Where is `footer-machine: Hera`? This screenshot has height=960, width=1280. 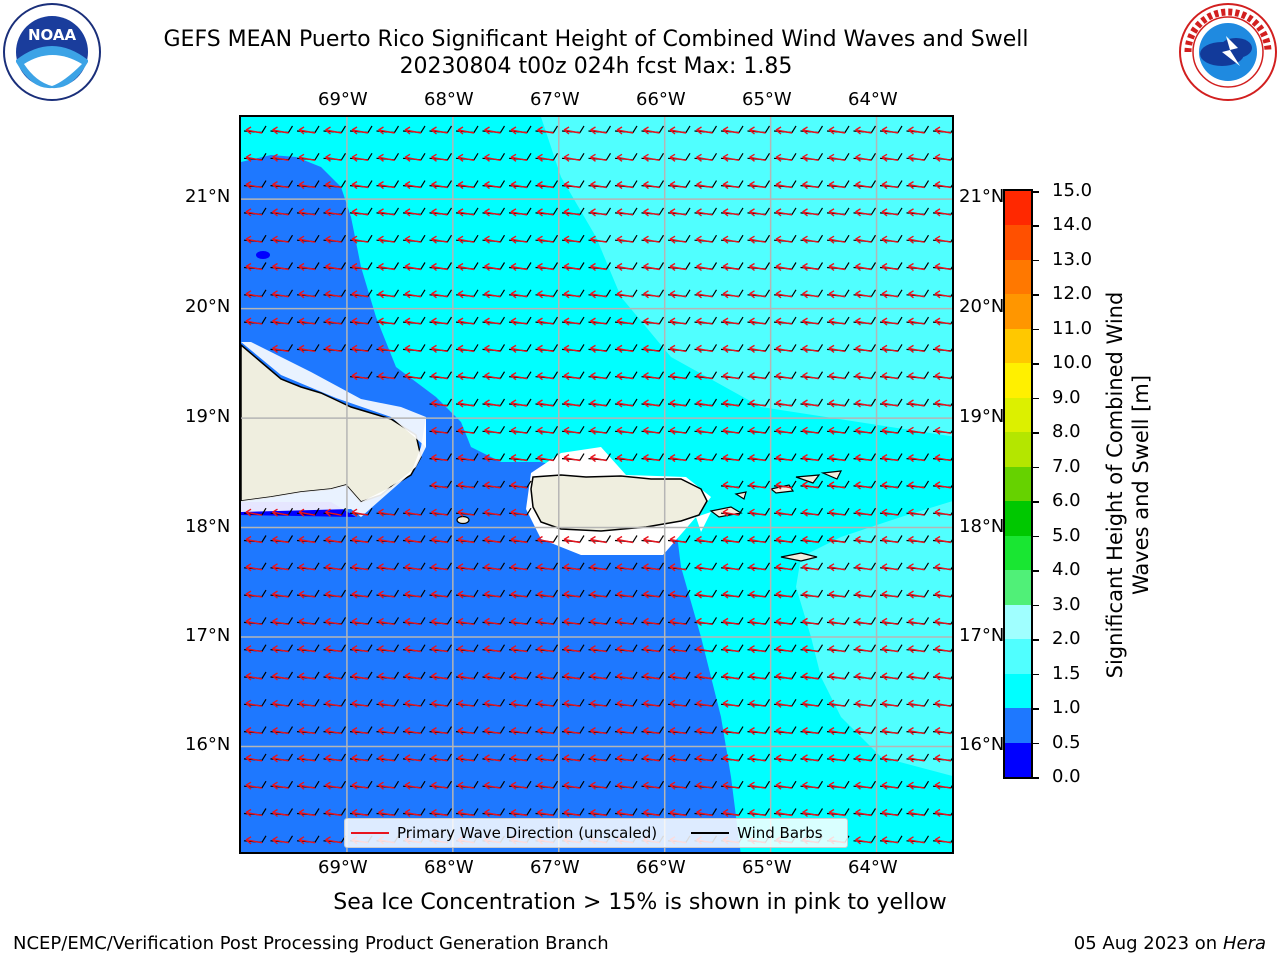 footer-machine: Hera is located at coordinates (1244, 943).